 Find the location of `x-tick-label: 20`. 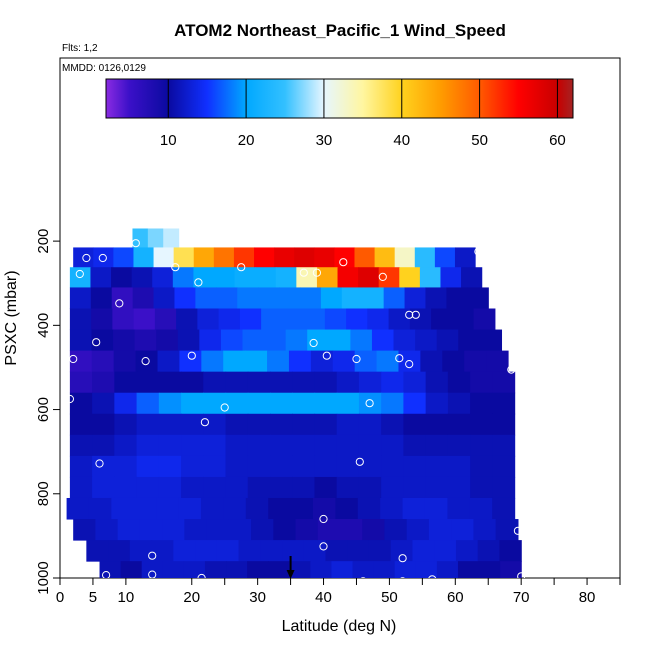

x-tick-label: 20 is located at coordinates (191, 597).